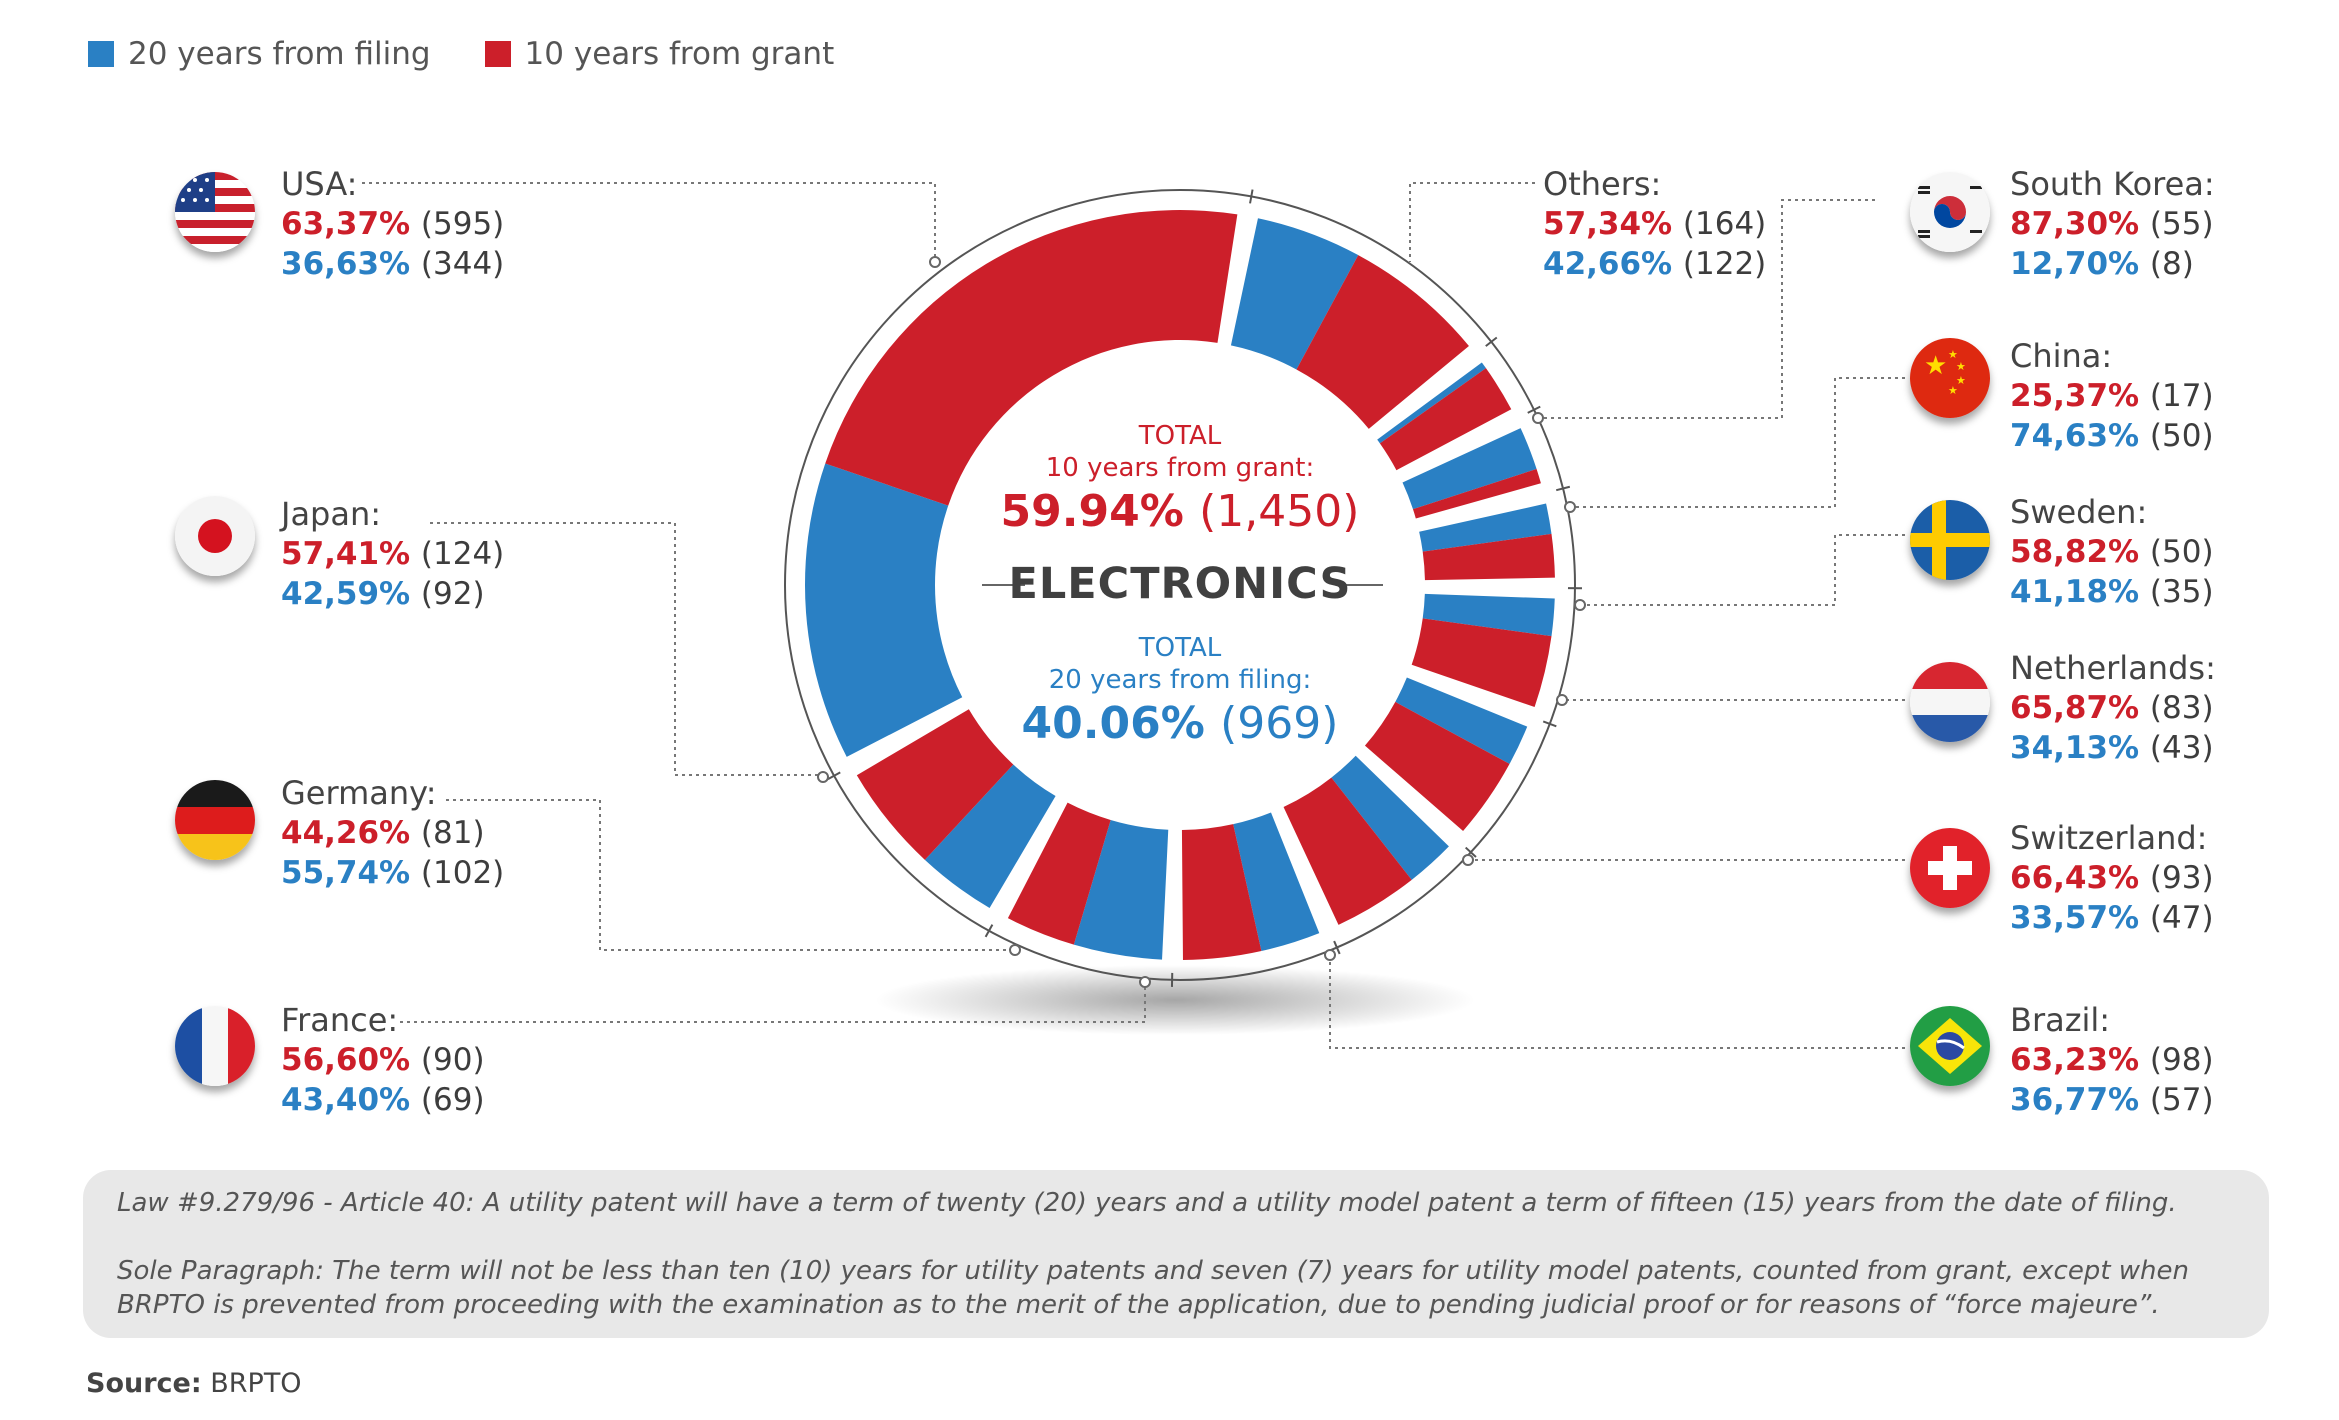 This screenshot has height=1420, width=2339. What do you see at coordinates (1570, 507) in the screenshot?
I see `leader-dot-south-korea` at bounding box center [1570, 507].